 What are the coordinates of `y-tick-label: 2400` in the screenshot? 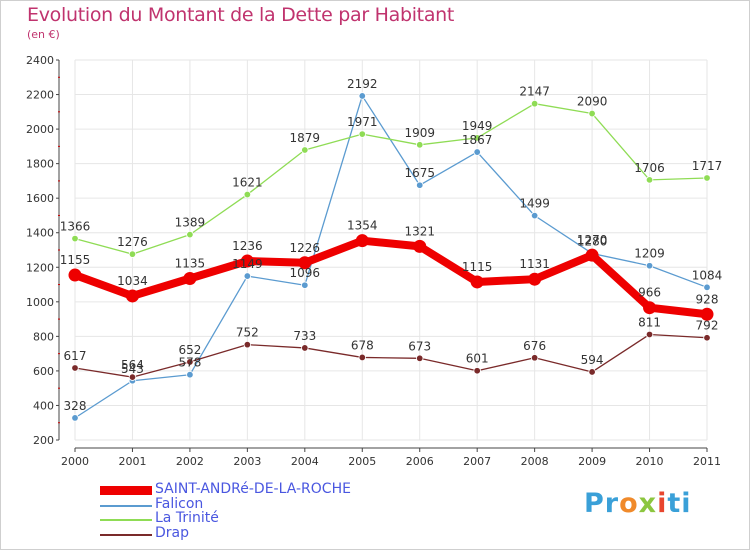 It's located at (40, 60).